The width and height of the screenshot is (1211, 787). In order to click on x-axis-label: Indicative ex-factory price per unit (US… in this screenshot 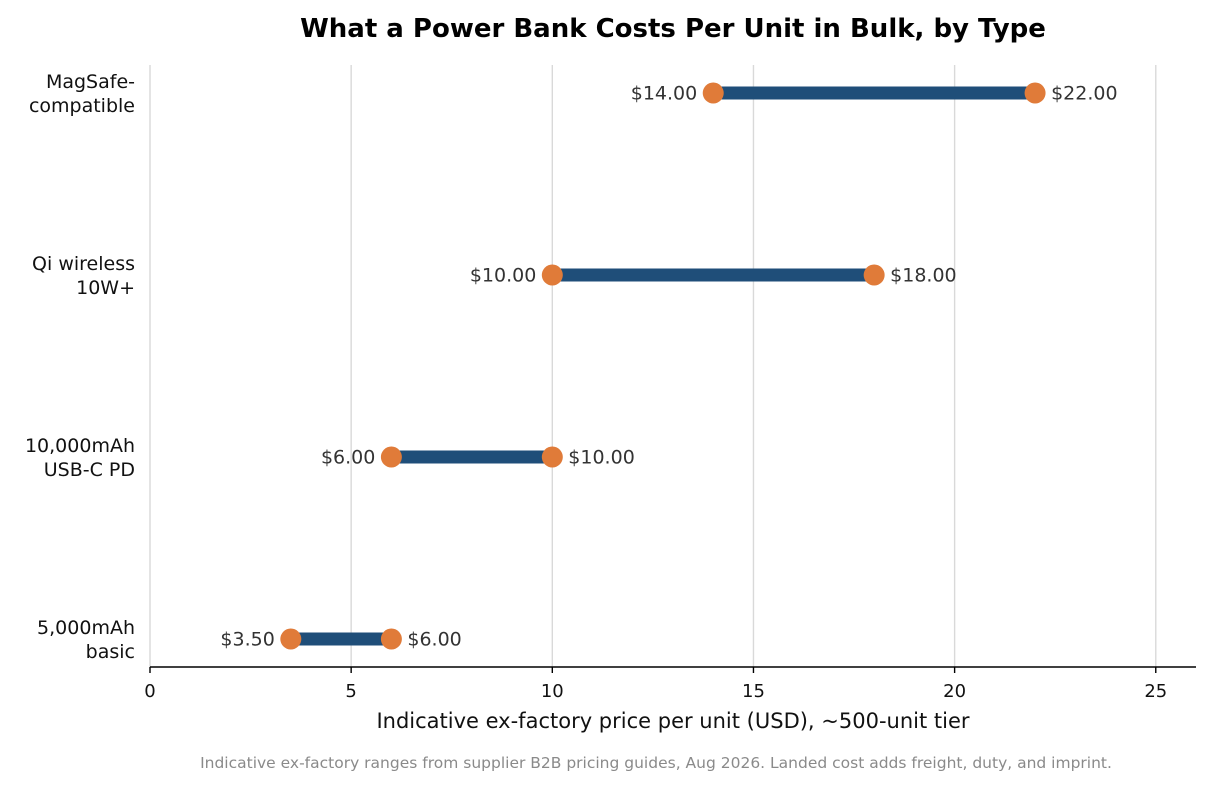, I will do `click(672, 721)`.